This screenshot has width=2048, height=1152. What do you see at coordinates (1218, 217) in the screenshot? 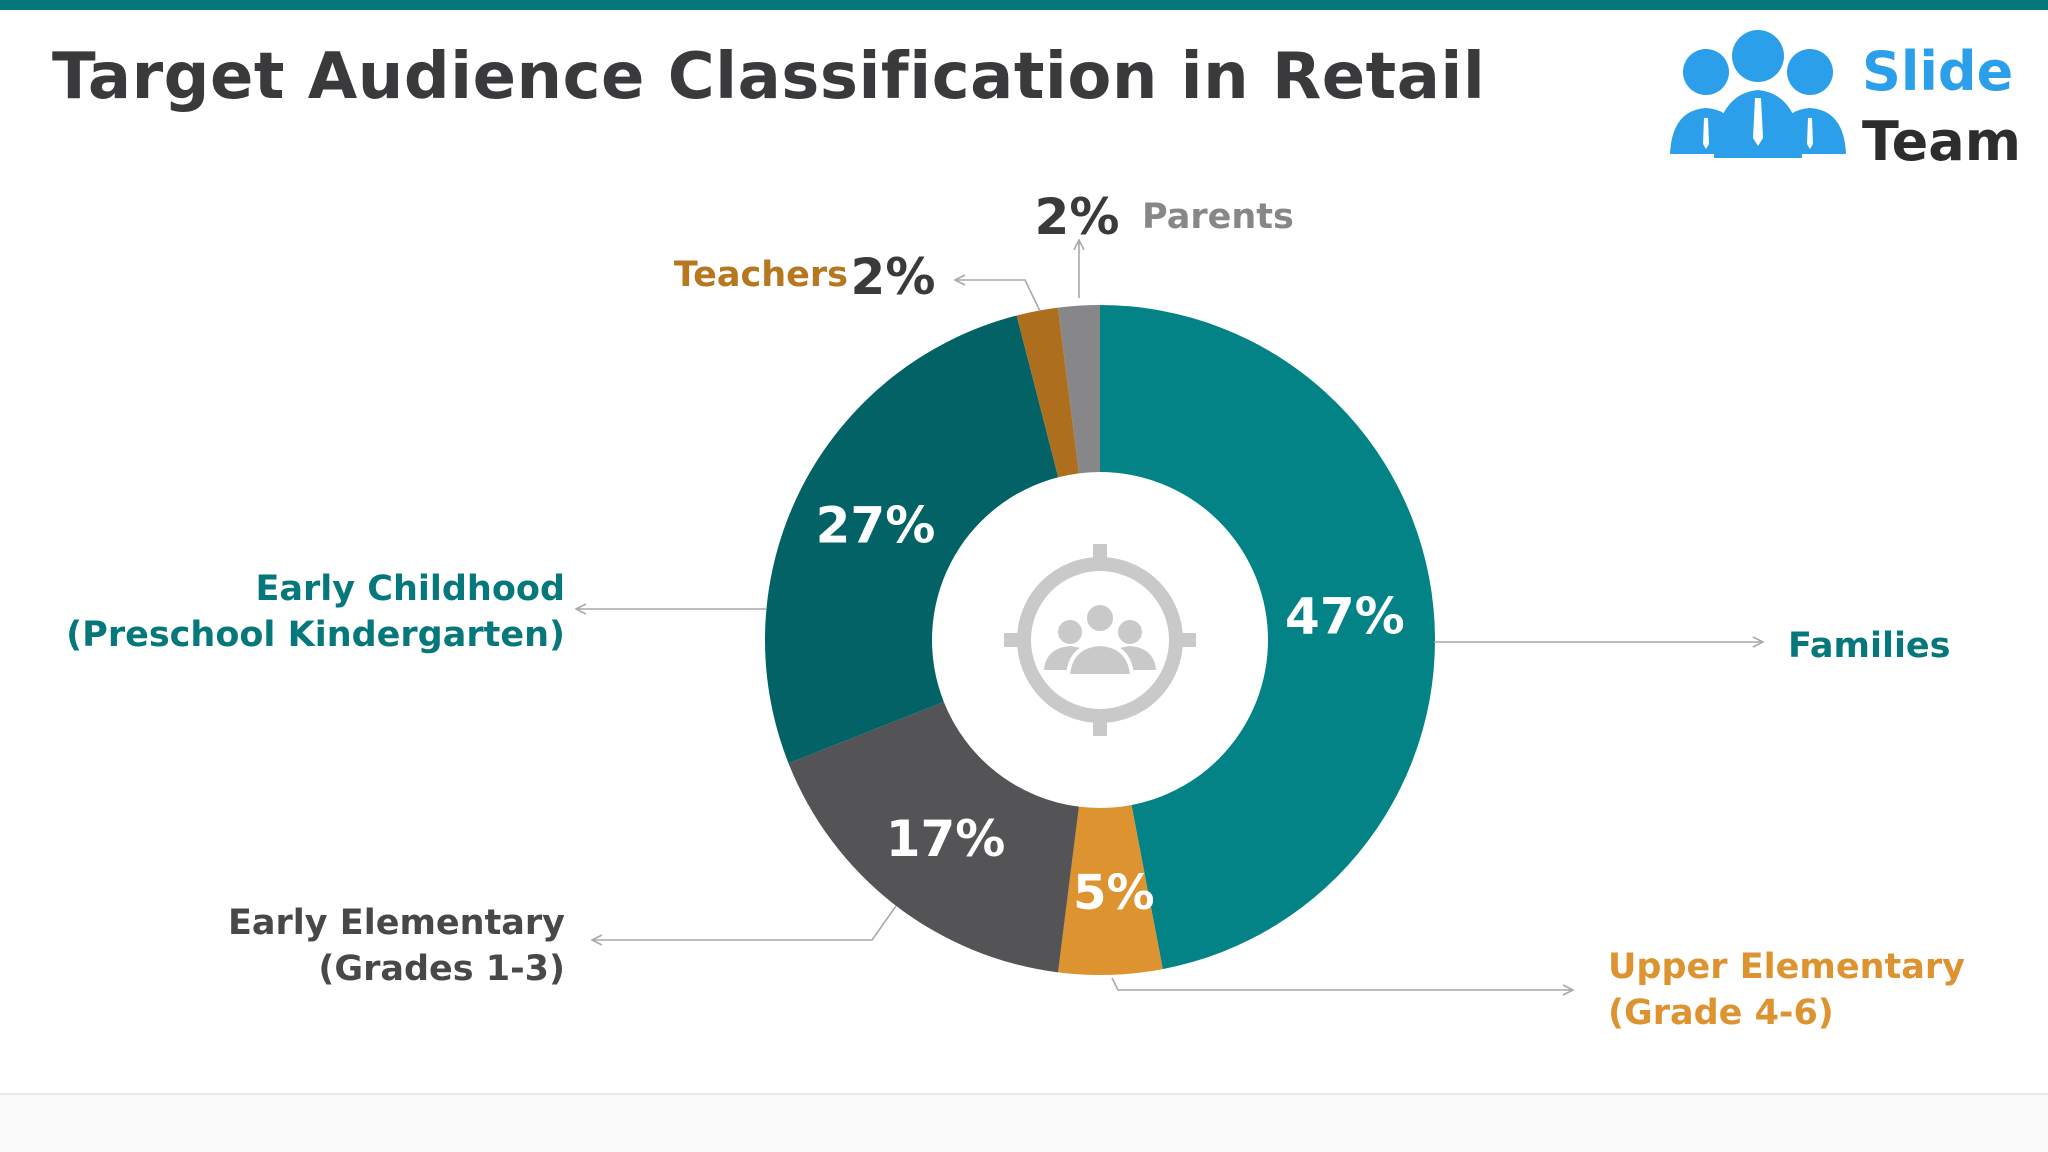
I see `category-label: Parents` at bounding box center [1218, 217].